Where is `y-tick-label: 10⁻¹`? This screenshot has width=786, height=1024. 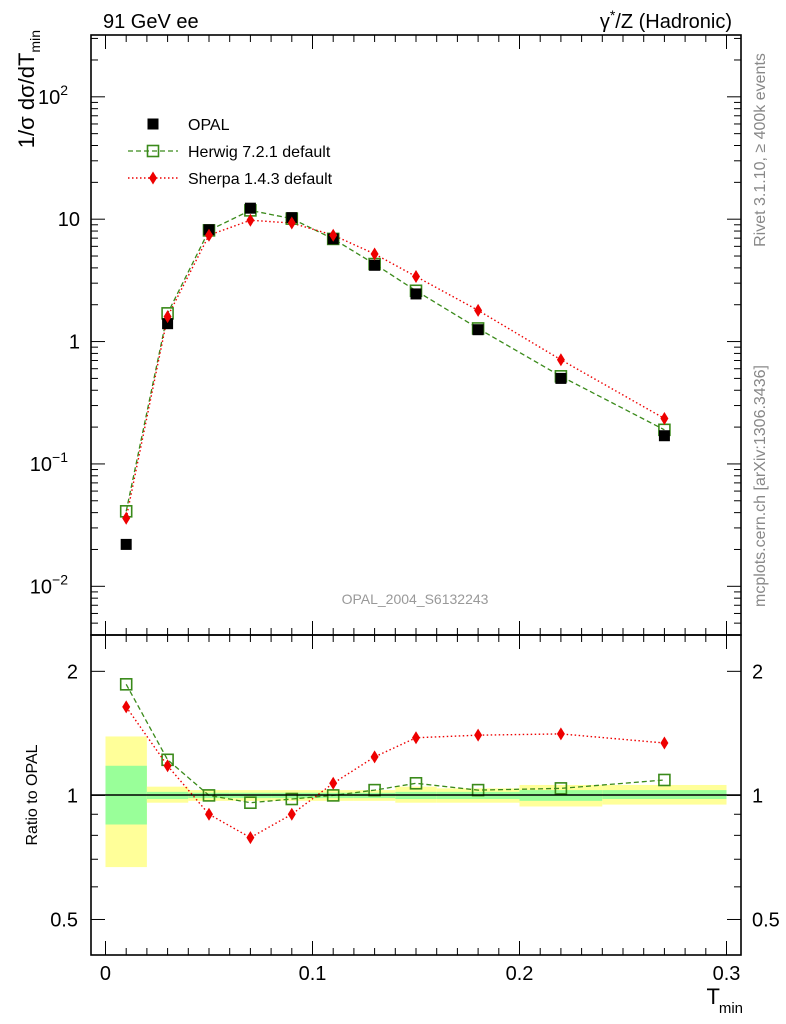
y-tick-label: 10⁻¹ is located at coordinates (49, 462).